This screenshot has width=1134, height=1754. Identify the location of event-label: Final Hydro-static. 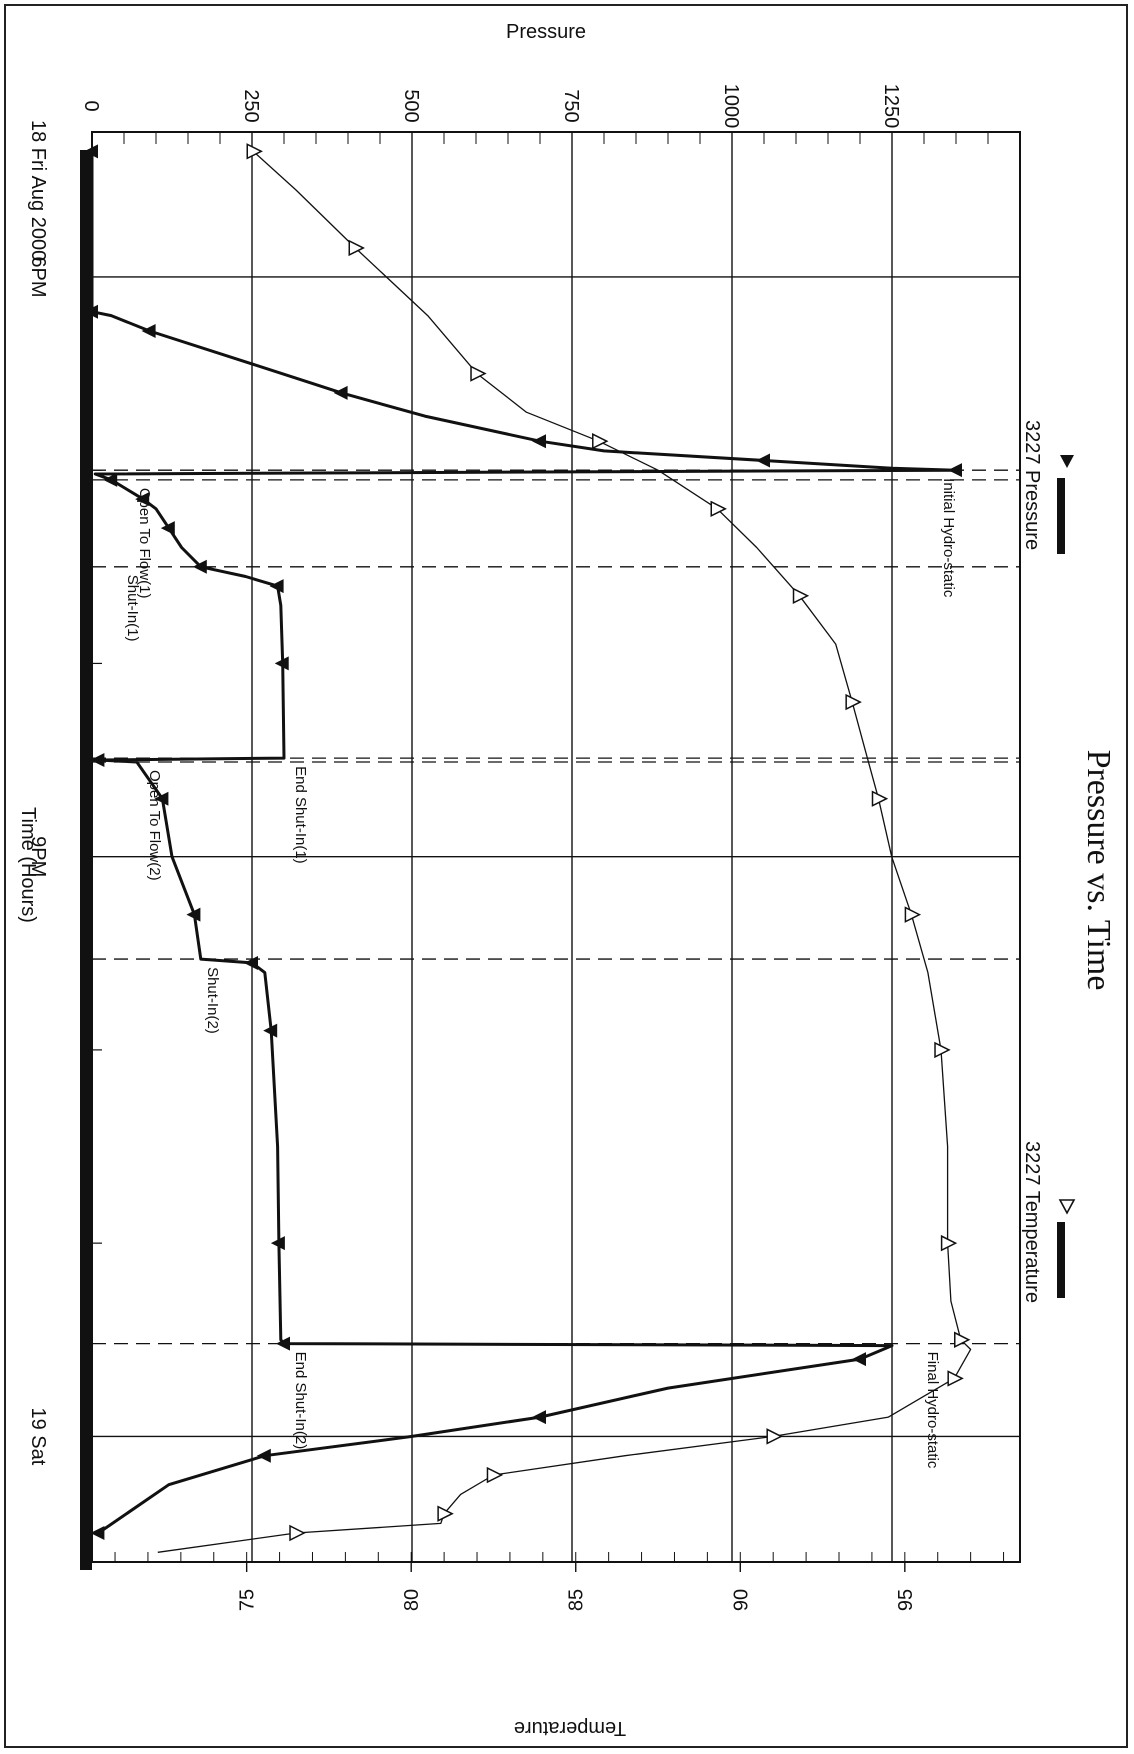
(932, 1410).